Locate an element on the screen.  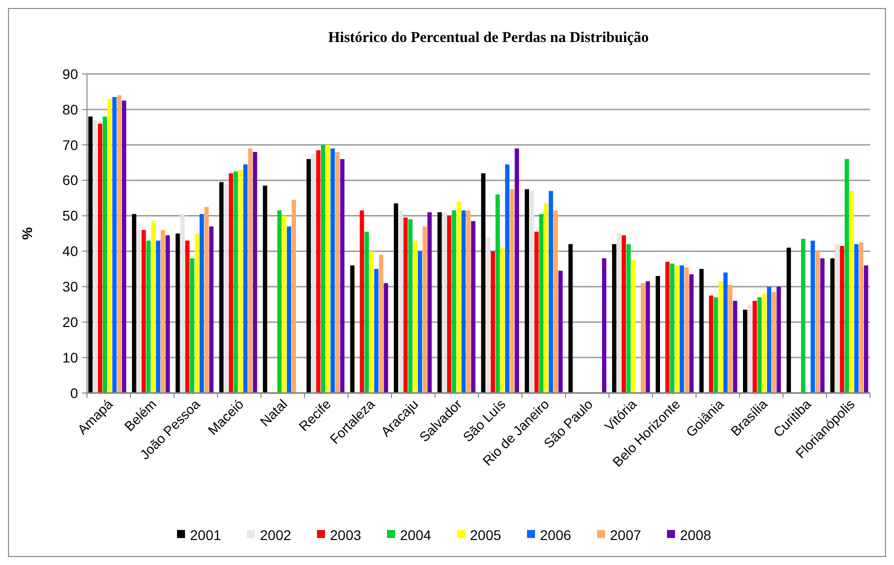
legend-label: 2004 is located at coordinates (416, 534).